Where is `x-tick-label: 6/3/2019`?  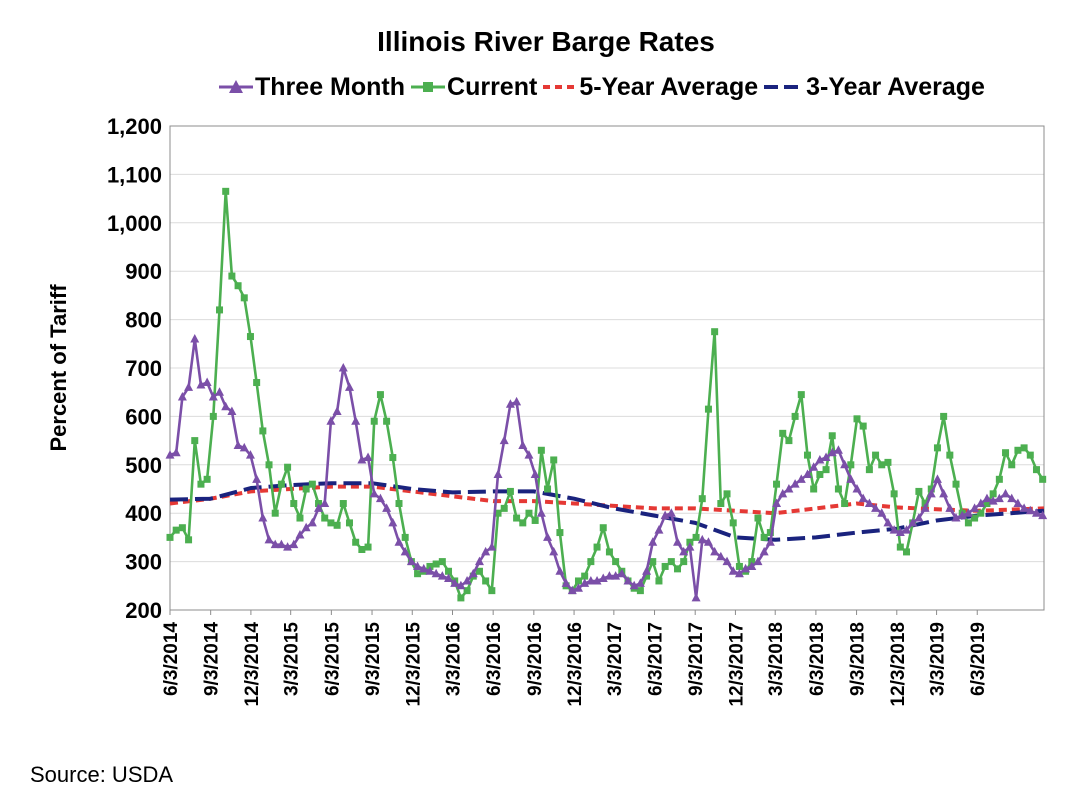
x-tick-label: 6/3/2019 is located at coordinates (978, 659).